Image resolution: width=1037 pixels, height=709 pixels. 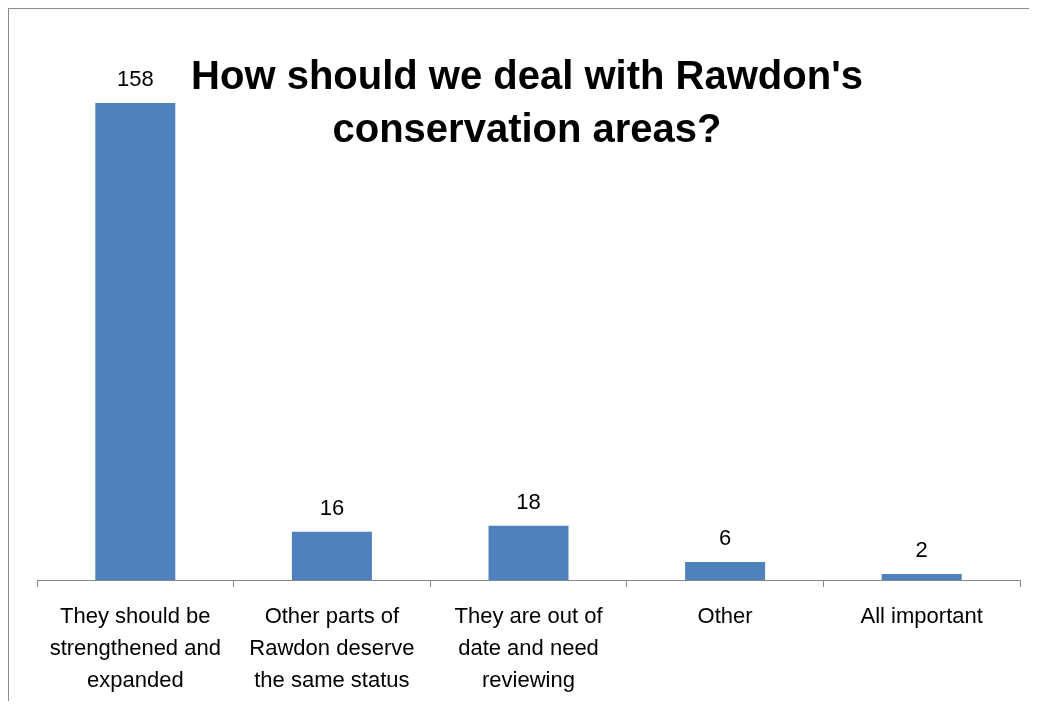 I want to click on x-tick-label: They are out of date and need reviewing, so click(x=529, y=648).